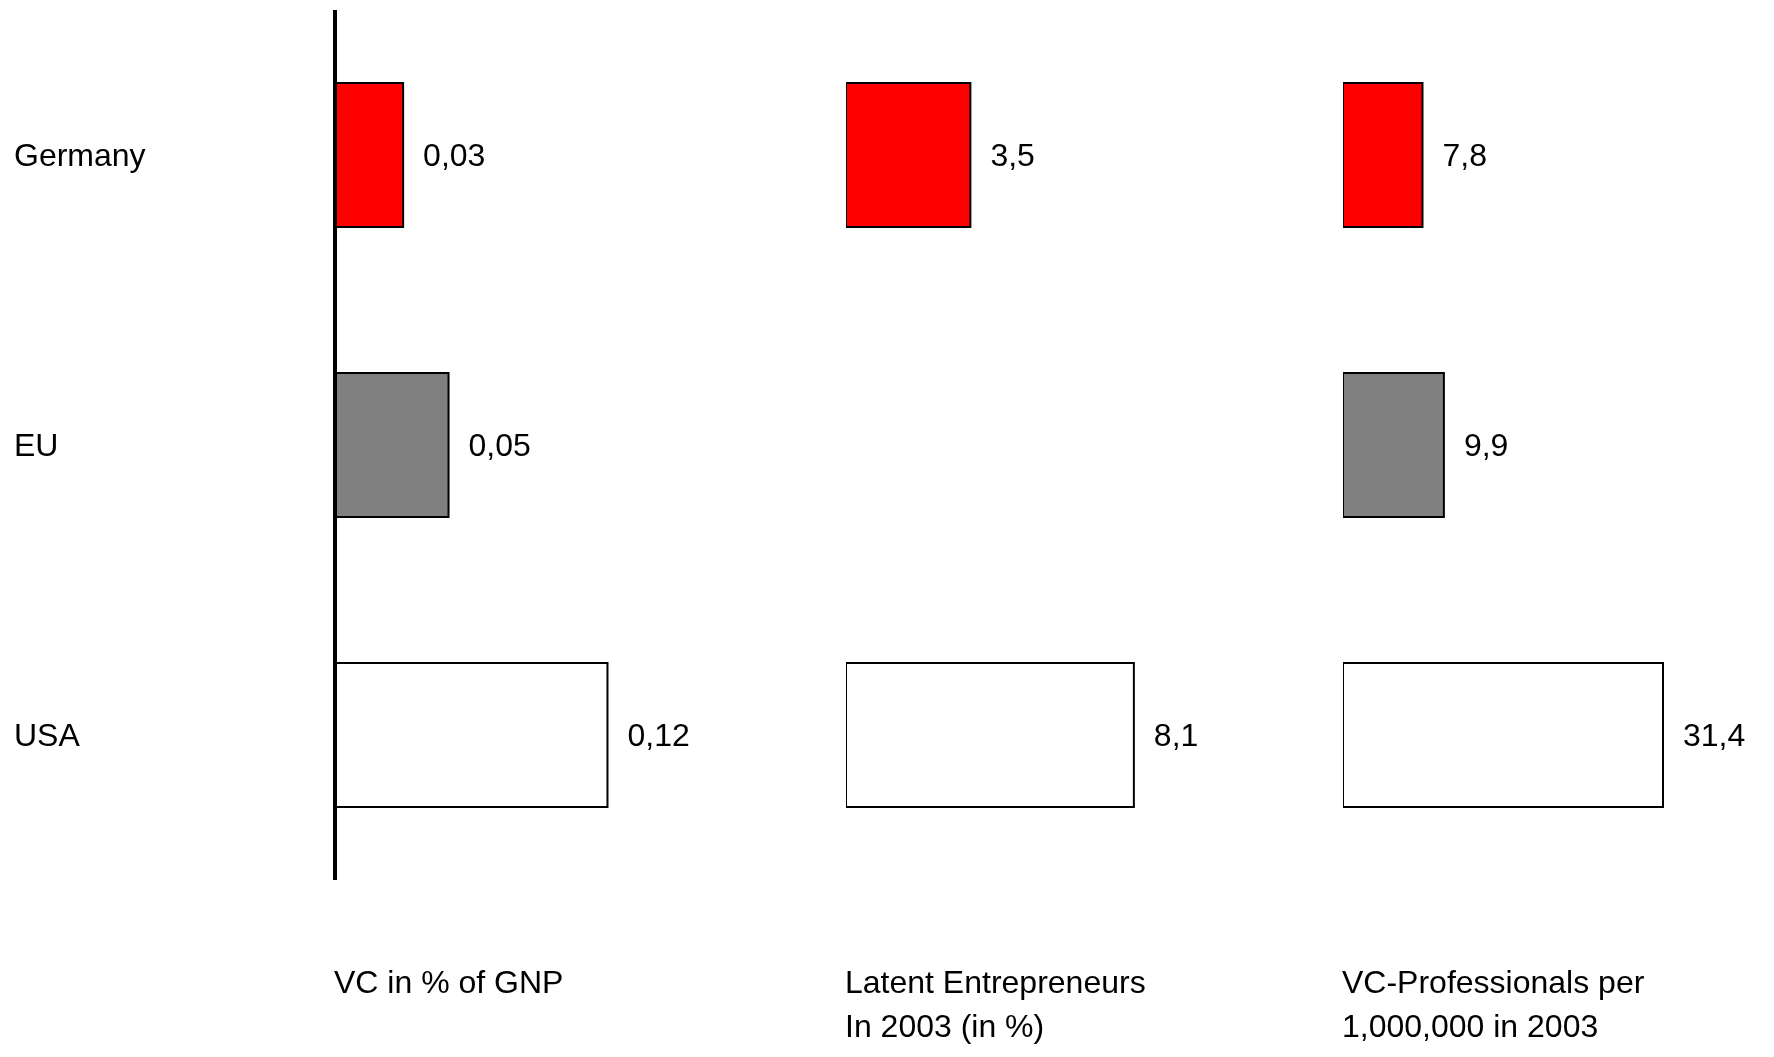 This screenshot has height=1057, width=1774. What do you see at coordinates (80, 155) in the screenshot?
I see `y-tick-label: Germany` at bounding box center [80, 155].